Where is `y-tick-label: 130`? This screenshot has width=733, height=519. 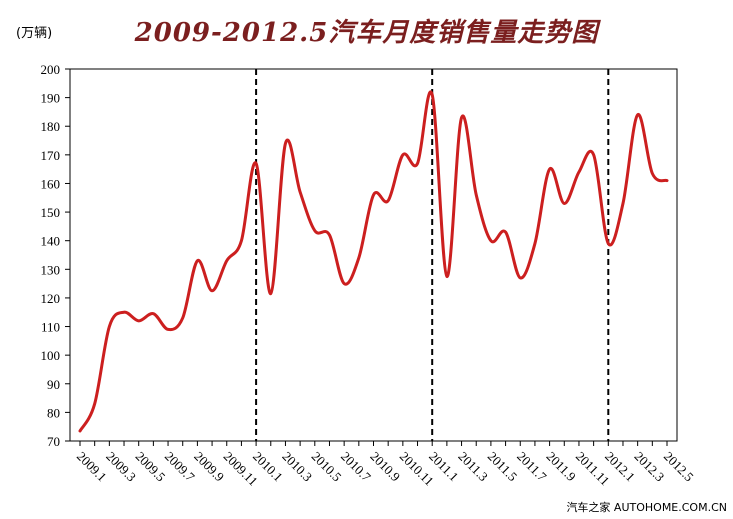 y-tick-label: 130 is located at coordinates (51, 269).